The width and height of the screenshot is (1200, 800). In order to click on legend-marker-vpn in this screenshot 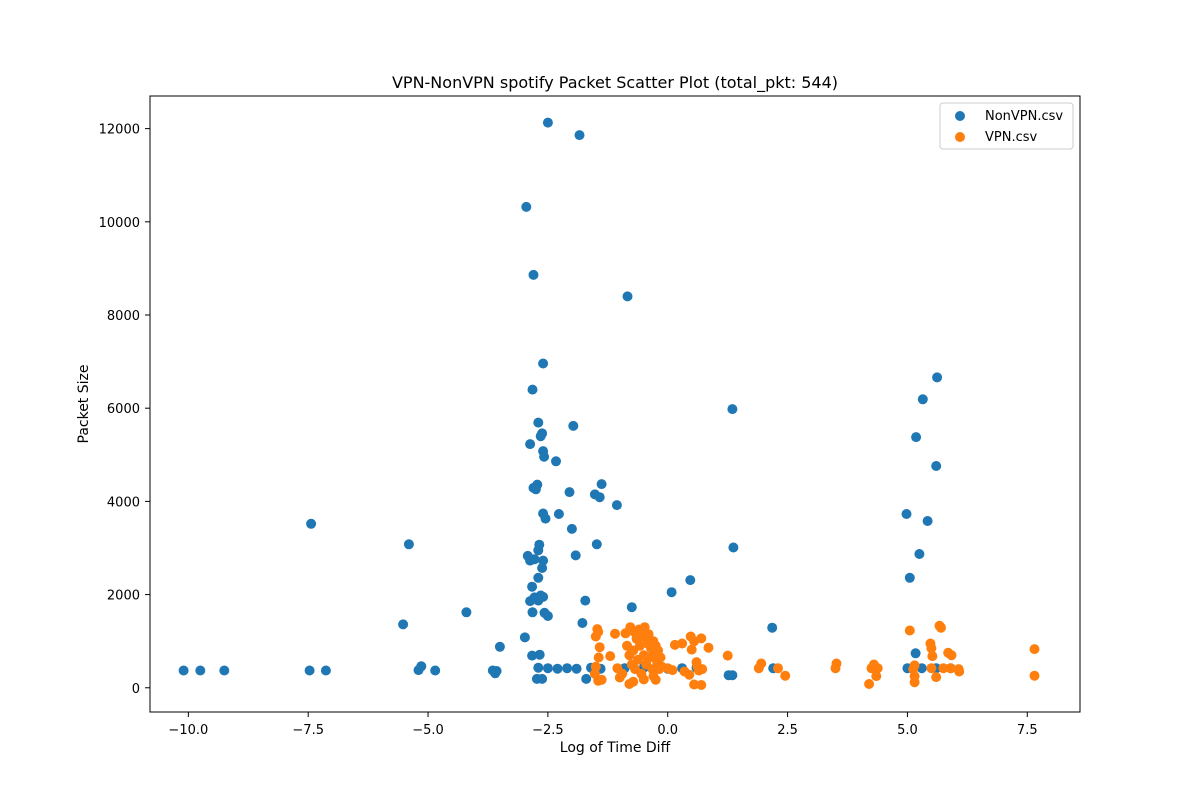, I will do `click(960, 137)`.